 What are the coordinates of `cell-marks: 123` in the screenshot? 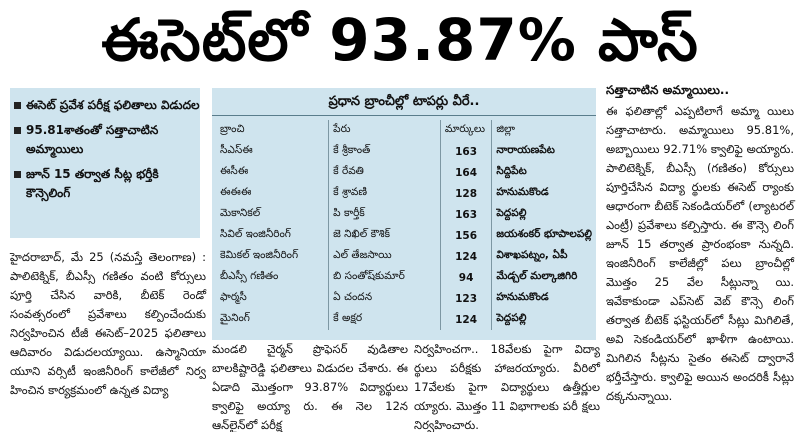 It's located at (466, 298).